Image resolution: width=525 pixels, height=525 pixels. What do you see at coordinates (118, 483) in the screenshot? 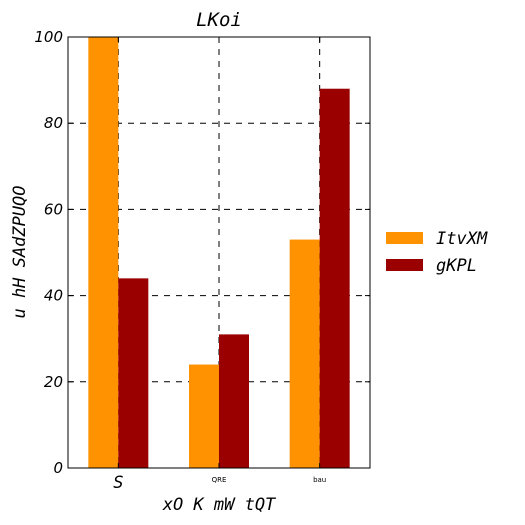
I see `x-tick-label: S` at bounding box center [118, 483].